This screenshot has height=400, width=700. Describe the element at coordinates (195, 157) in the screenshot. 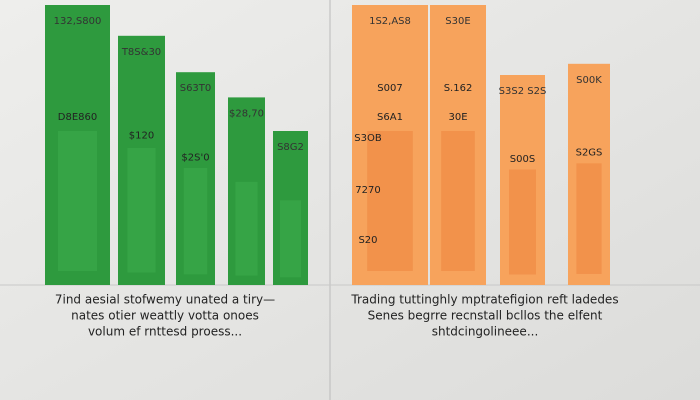

I see `bar-mid-label: $2S'0` at that location.